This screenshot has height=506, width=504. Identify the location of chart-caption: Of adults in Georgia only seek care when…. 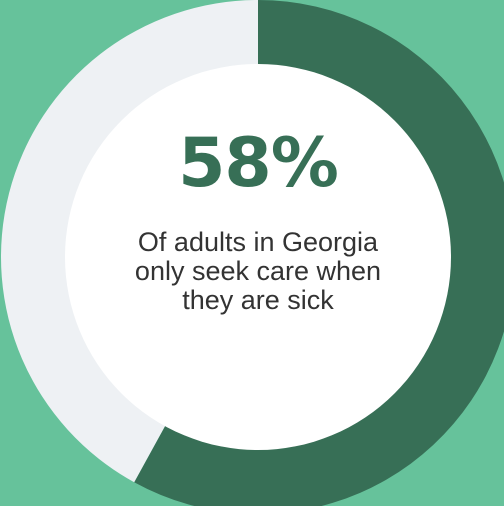
(258, 271).